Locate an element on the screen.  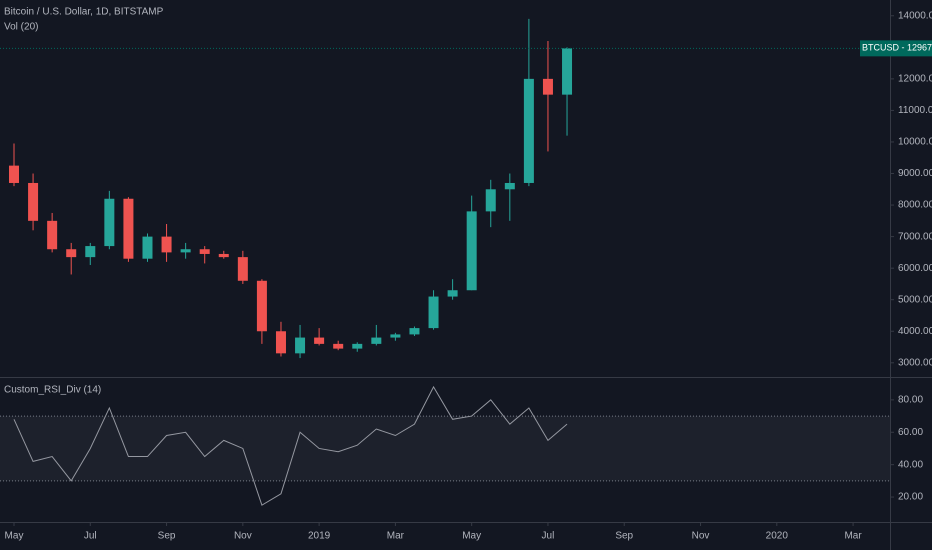
y-tick-label: 14000.00 is located at coordinates (915, 15).